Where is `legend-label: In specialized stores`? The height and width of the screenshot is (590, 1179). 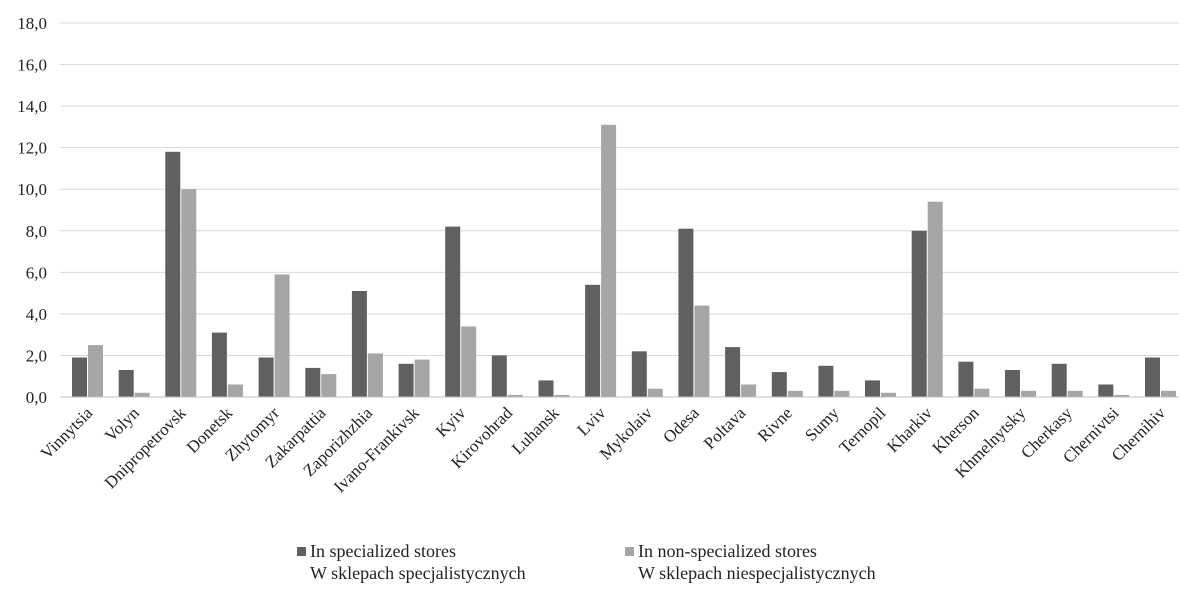
legend-label: In specialized stores is located at coordinates (383, 551).